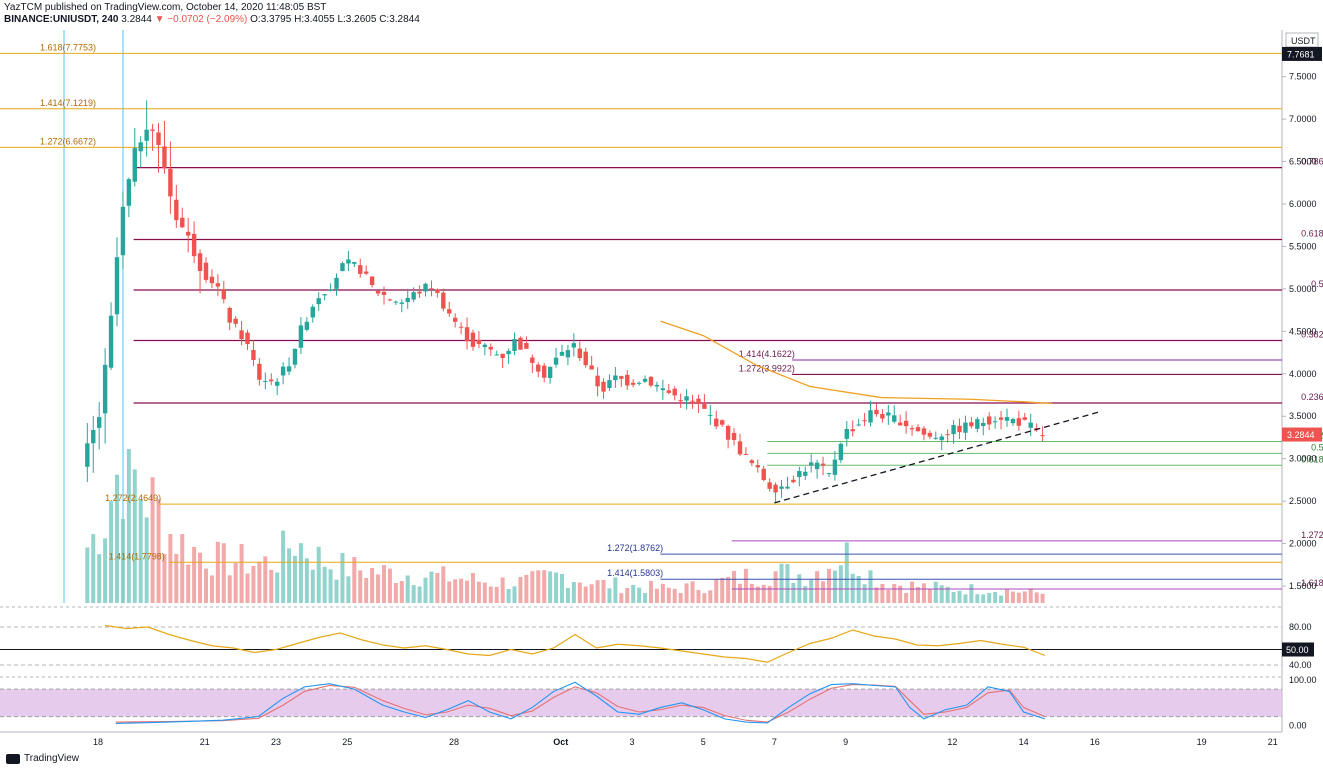  Describe the element at coordinates (703, 742) in the screenshot. I see `time-tick-label: 5` at that location.